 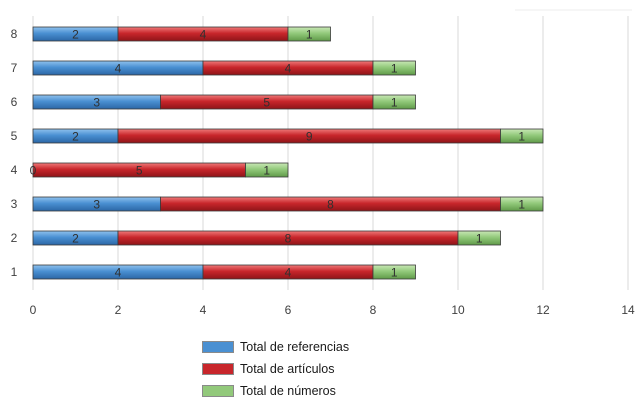 I want to click on y-tick-label: 2, so click(x=14, y=238).